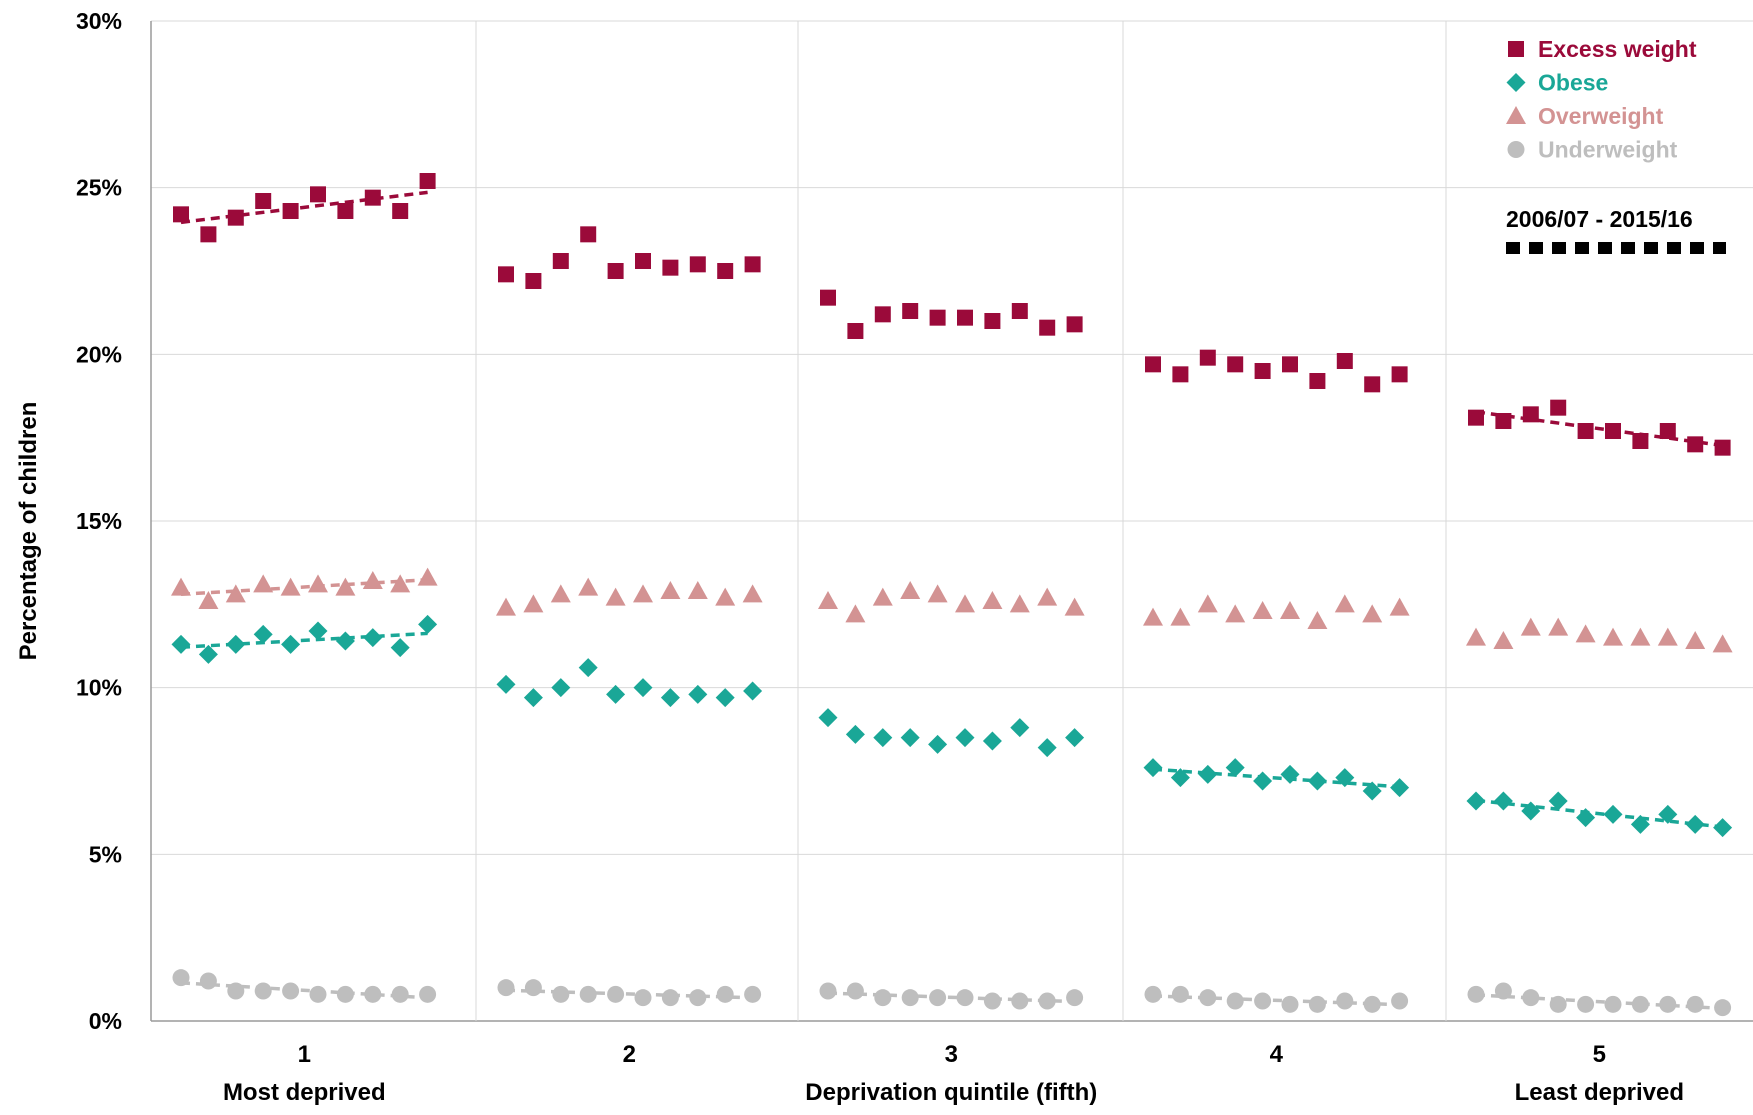  What do you see at coordinates (1608, 150) in the screenshot?
I see `legend-label: Underweight` at bounding box center [1608, 150].